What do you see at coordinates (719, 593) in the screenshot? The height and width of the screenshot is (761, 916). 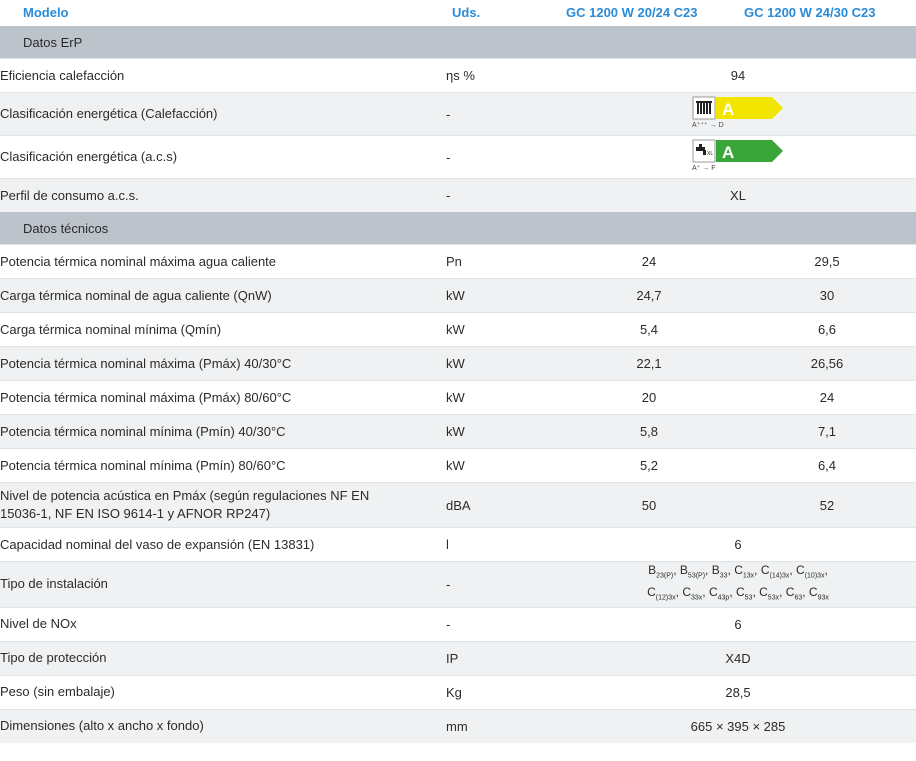 I see `installation-code: C43p` at bounding box center [719, 593].